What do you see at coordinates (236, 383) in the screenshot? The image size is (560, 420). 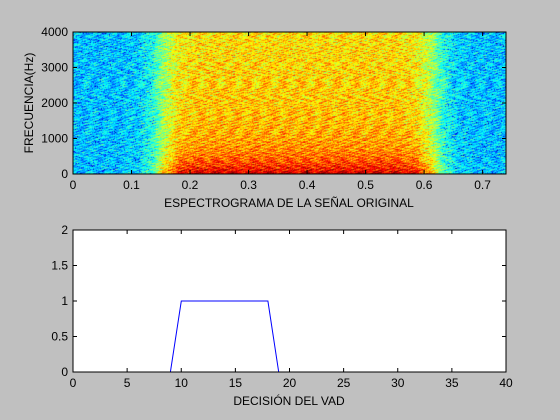 I see `vad-x-tick-label: 15` at bounding box center [236, 383].